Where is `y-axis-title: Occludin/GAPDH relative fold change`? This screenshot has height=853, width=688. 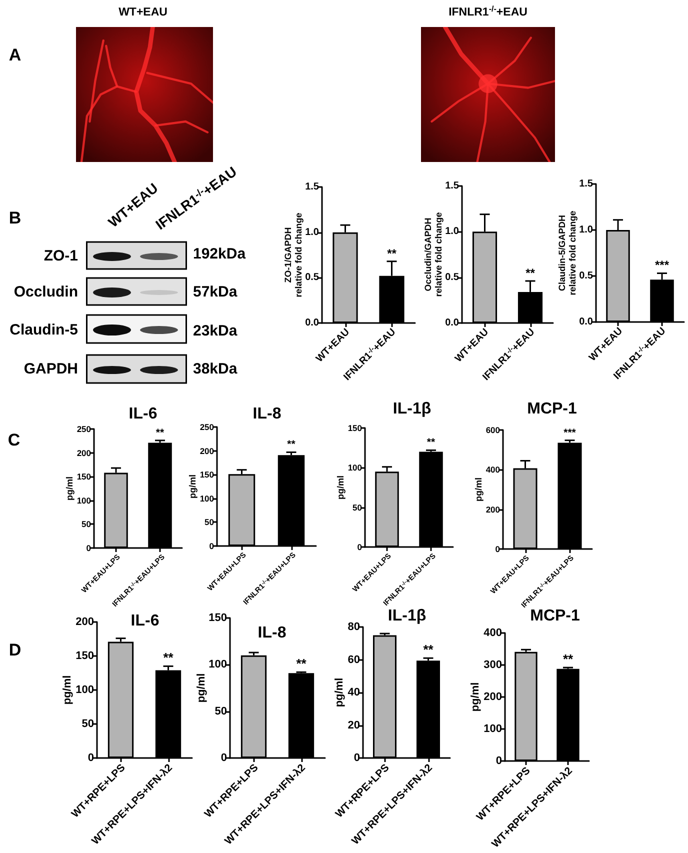
y-axis-title: Occludin/GAPDH relative fold change is located at coordinates (433, 254).